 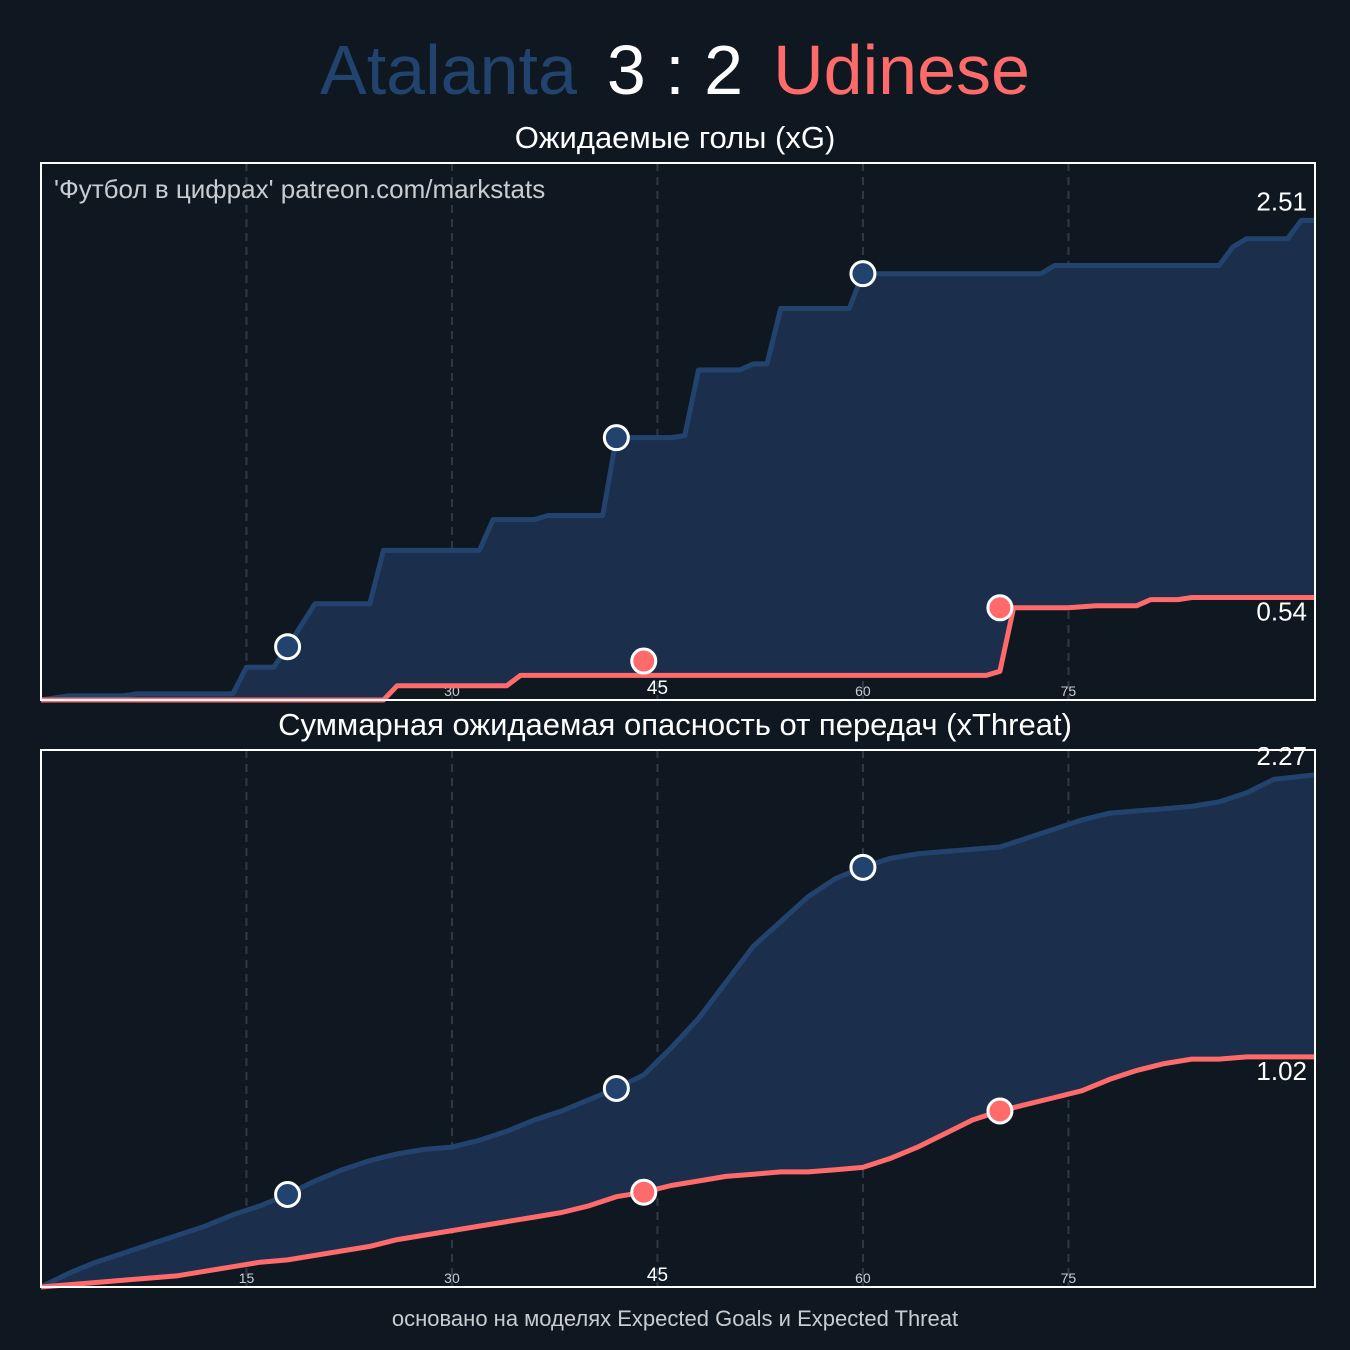 I want to click on home-team-name: Atalanta, so click(x=448, y=70).